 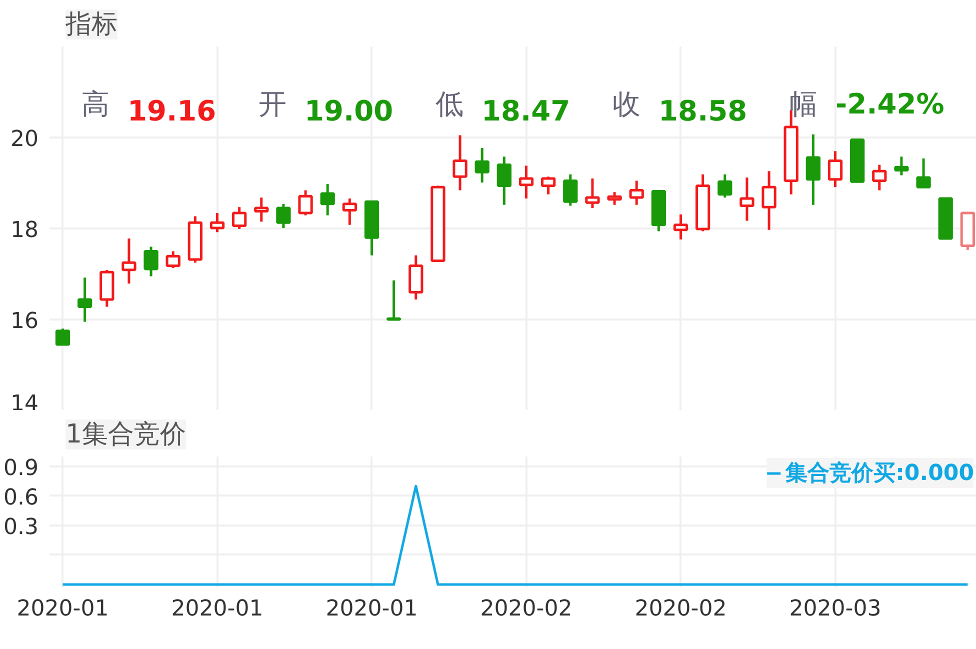 What do you see at coordinates (91, 25) in the screenshot?
I see `chart-title: 指标` at bounding box center [91, 25].